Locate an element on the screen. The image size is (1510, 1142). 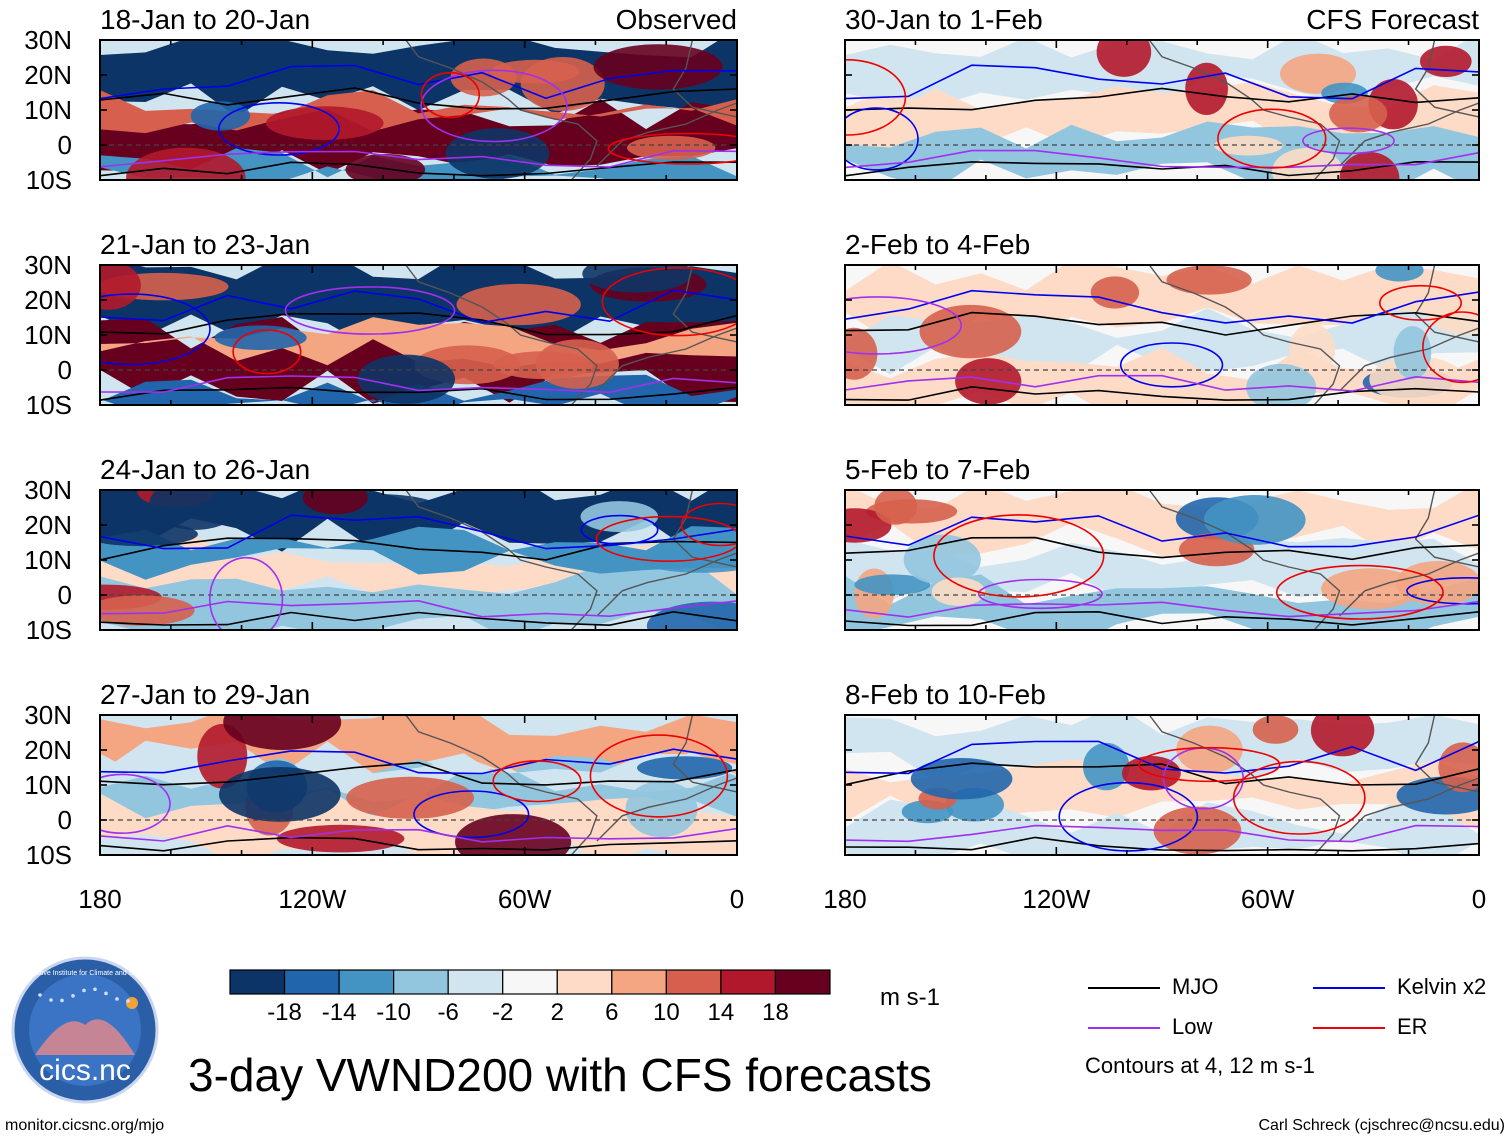
lon-label: 60W is located at coordinates (524, 899).